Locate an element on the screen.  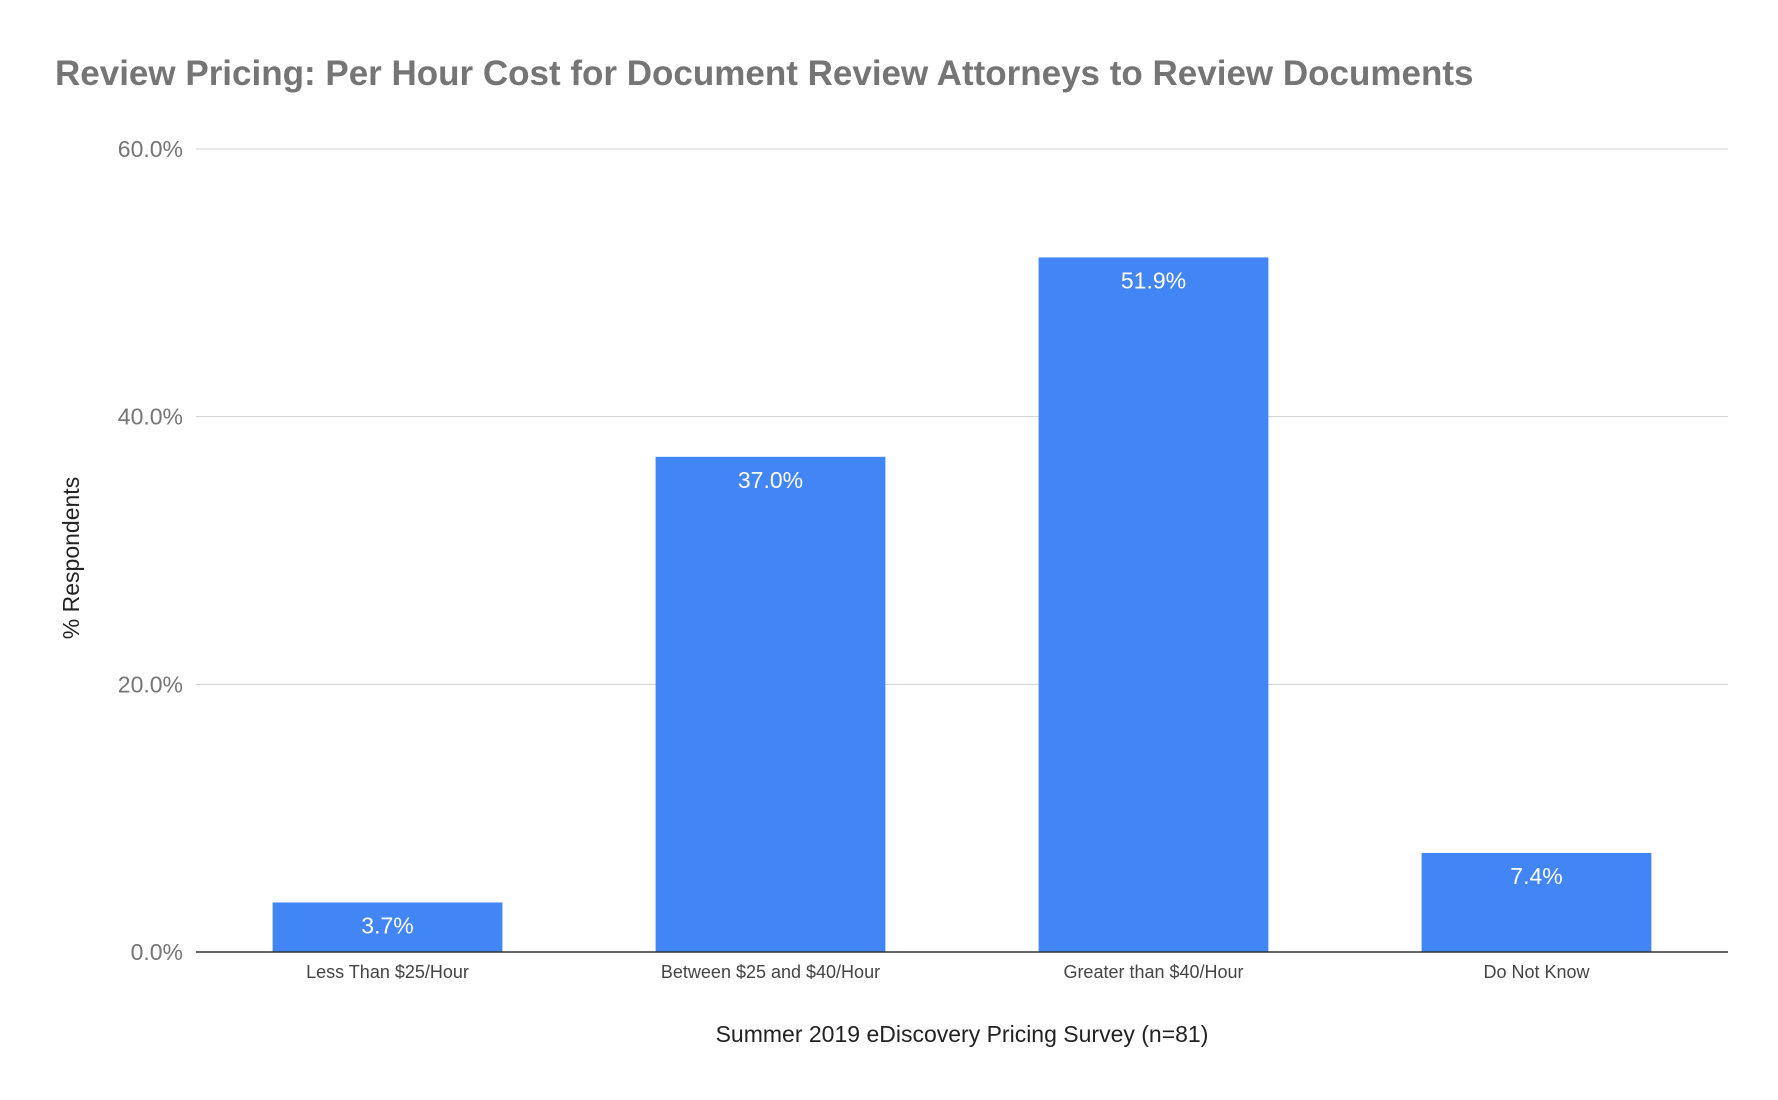
y-tick-label: 60.0% is located at coordinates (150, 149).